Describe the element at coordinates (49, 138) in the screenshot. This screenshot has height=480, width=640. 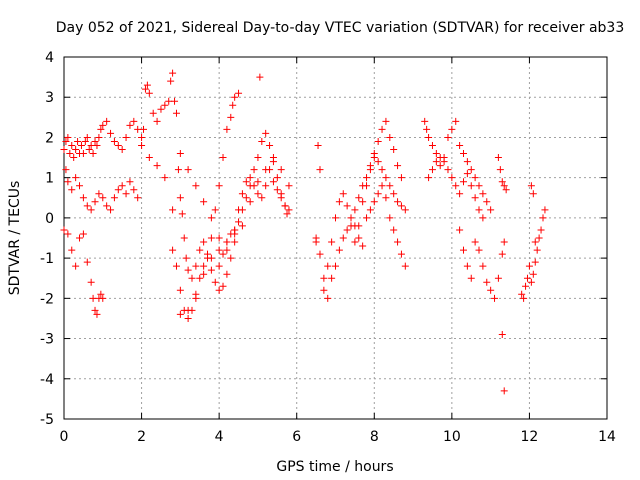
I see `y-tick-label: 2` at that location.